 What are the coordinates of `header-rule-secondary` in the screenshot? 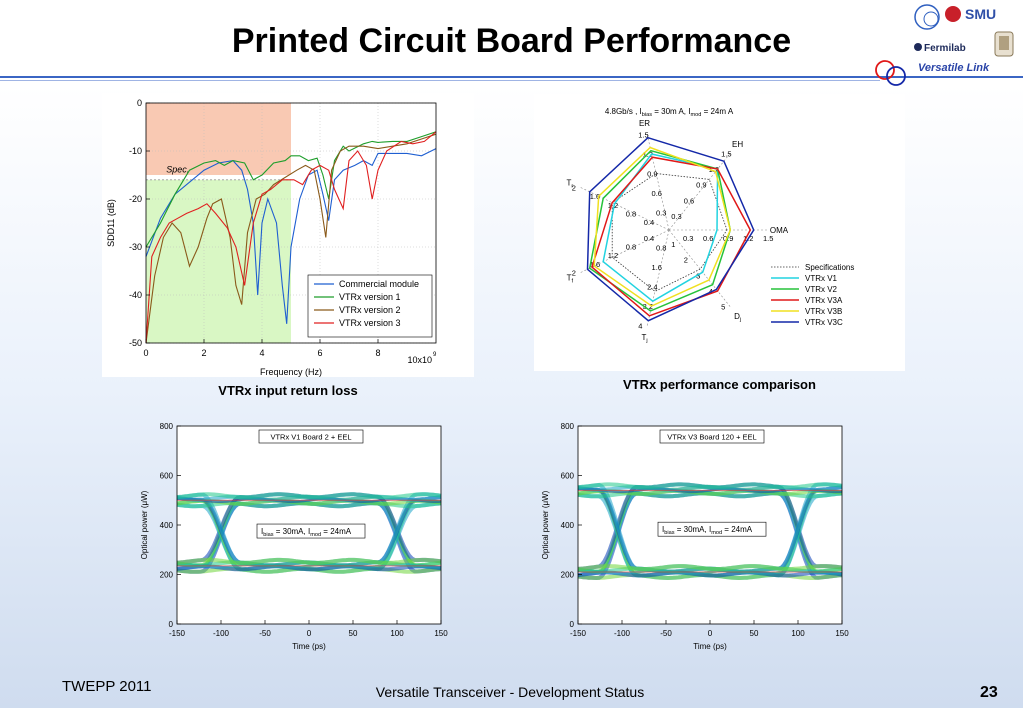 It's located at (440, 80).